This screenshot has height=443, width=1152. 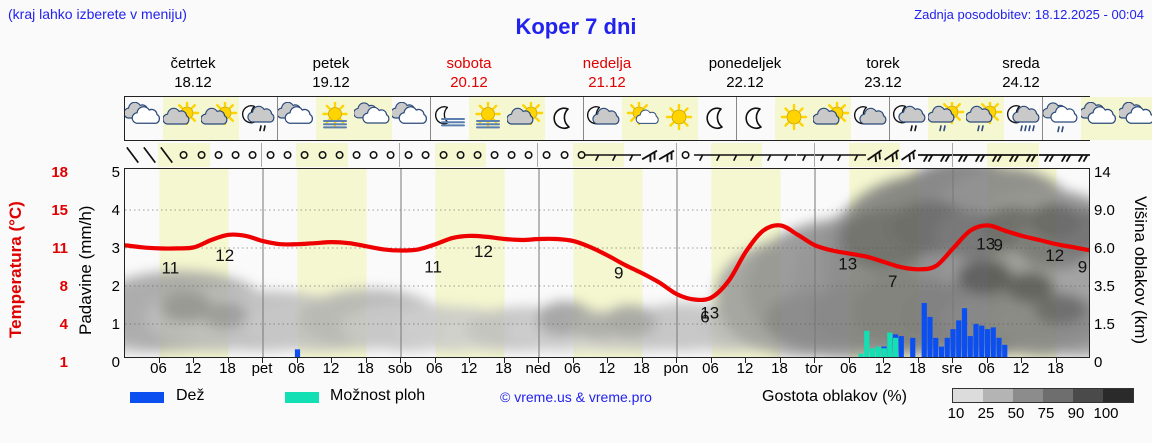 I want to click on moon-fog-icon, so click(x=450, y=118).